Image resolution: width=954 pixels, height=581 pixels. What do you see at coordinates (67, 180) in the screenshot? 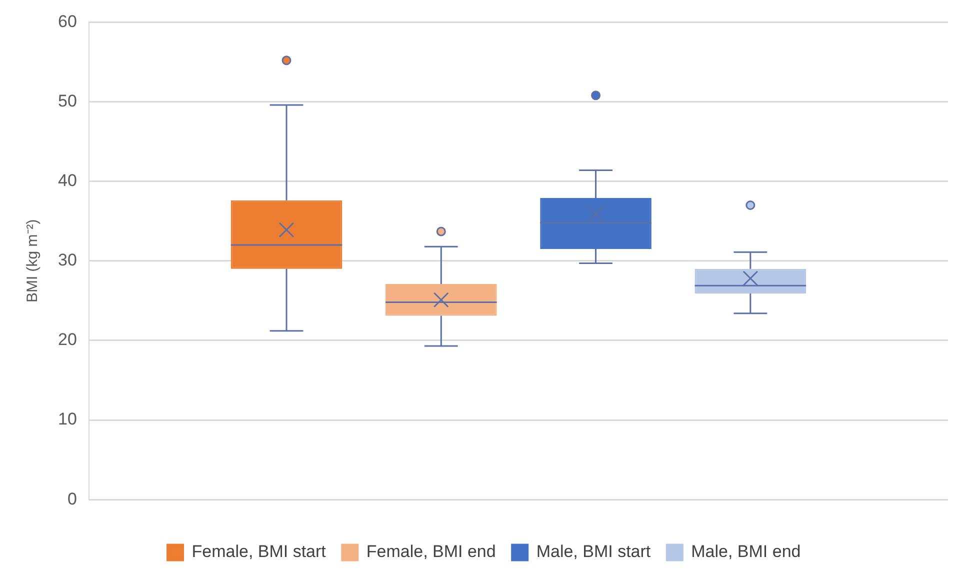
I see `y-tick-label: 40` at bounding box center [67, 180].